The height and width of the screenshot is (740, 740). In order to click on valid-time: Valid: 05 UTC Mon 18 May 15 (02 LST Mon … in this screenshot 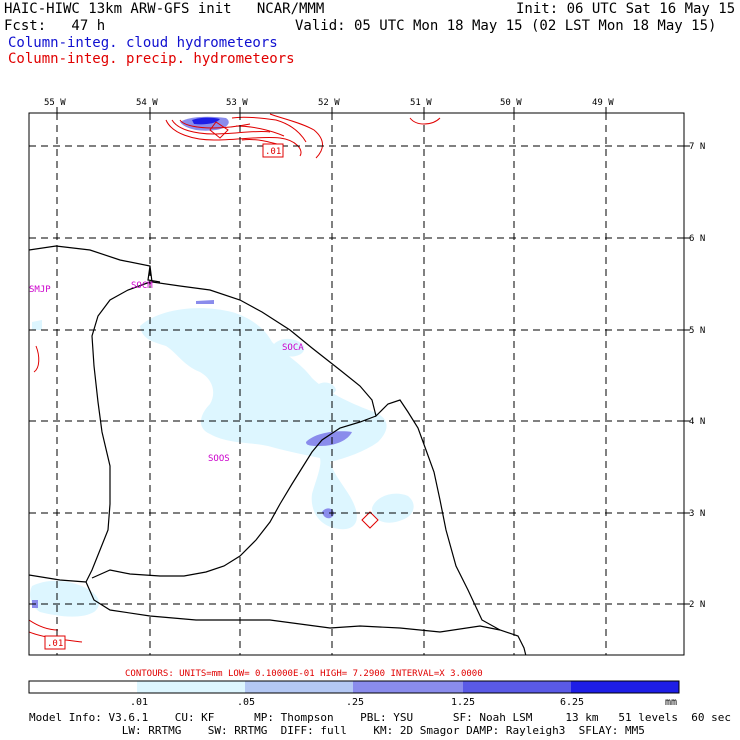, I will do `click(506, 26)`.